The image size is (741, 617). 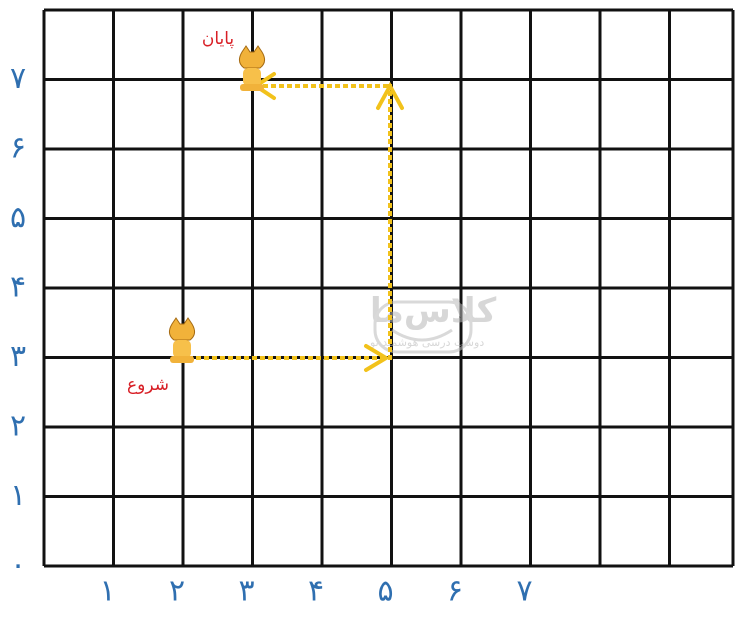 I want to click on x-axis-label: ۲, so click(x=177, y=591).